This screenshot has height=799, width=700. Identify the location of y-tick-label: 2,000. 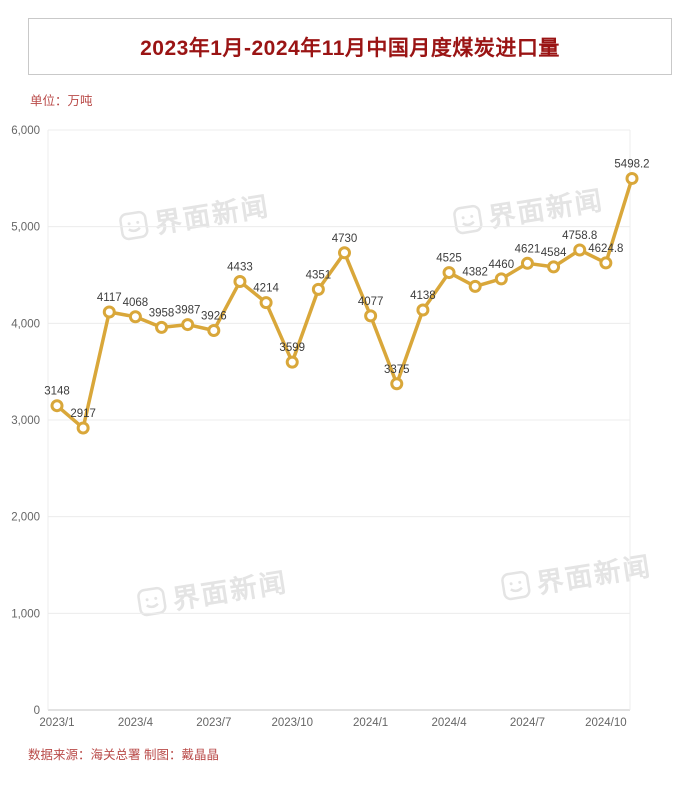
(25, 518).